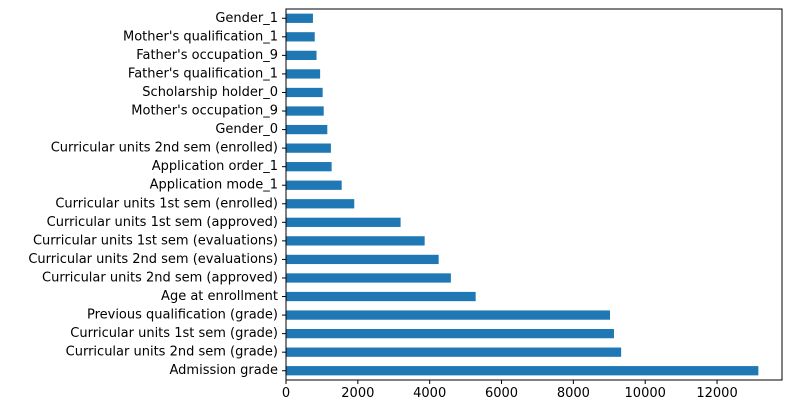 The width and height of the screenshot is (792, 413). What do you see at coordinates (210, 92) in the screenshot?
I see `y-tick-label: Scholarship holder_0` at bounding box center [210, 92].